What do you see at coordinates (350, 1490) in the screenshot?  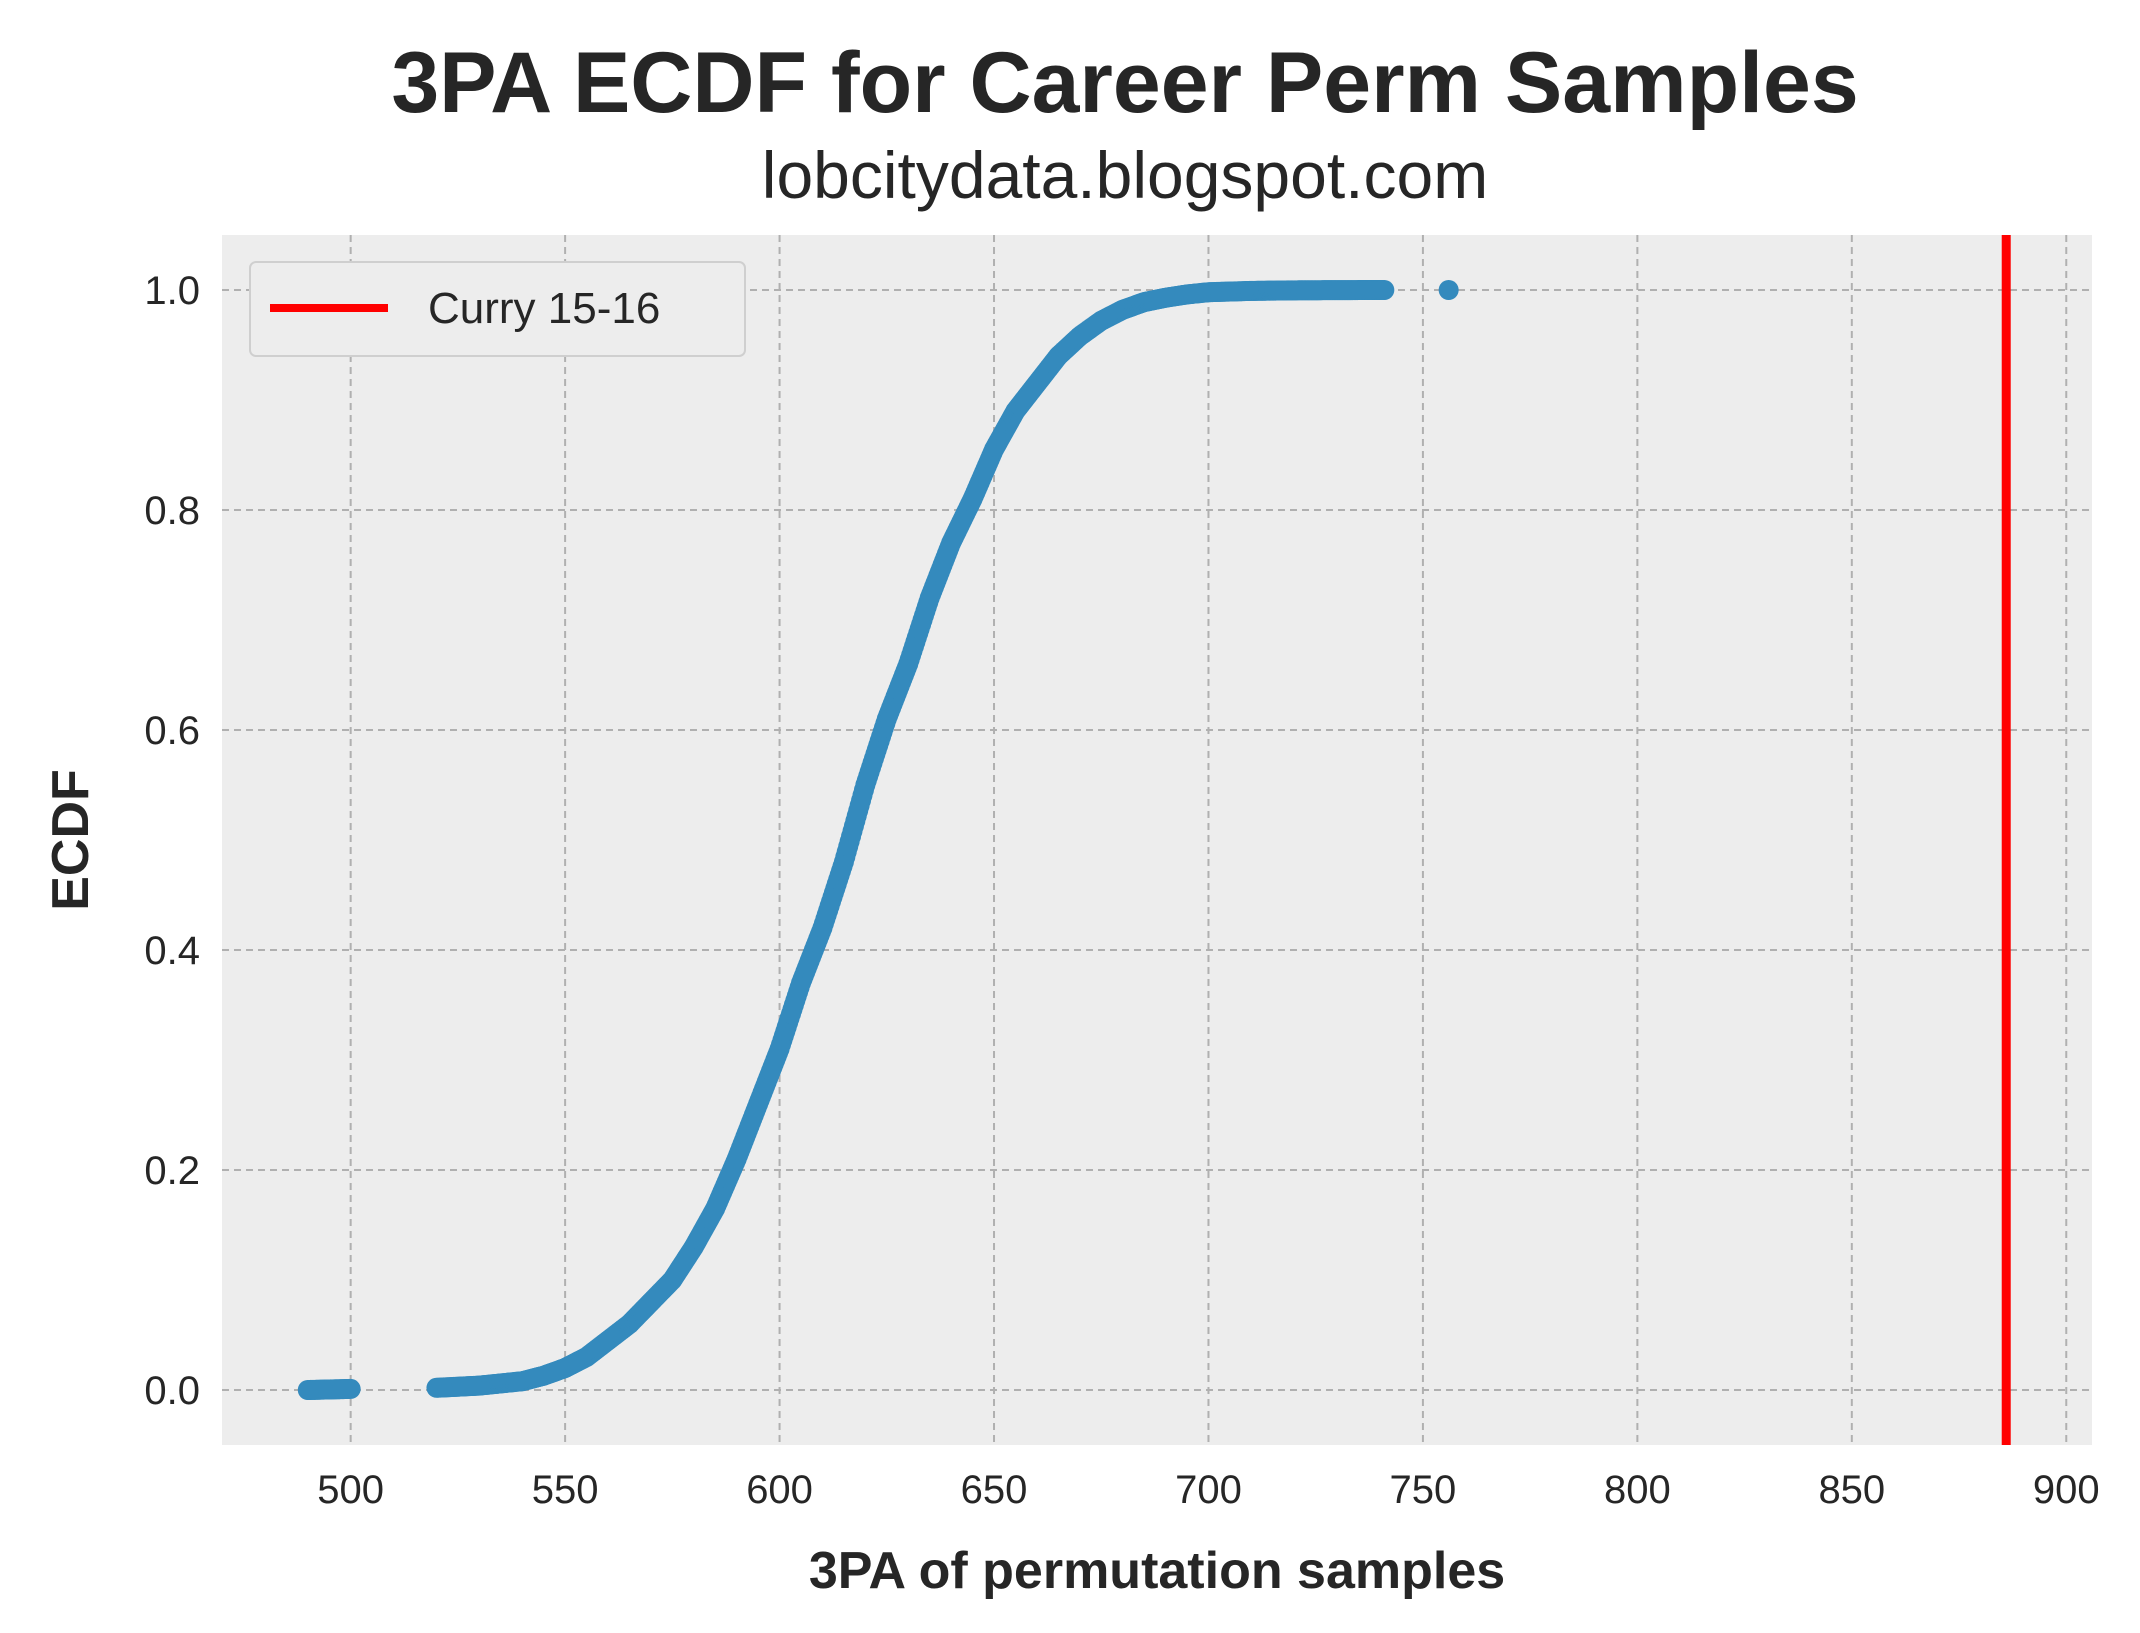 I see `x-tick-label: 500` at bounding box center [350, 1490].